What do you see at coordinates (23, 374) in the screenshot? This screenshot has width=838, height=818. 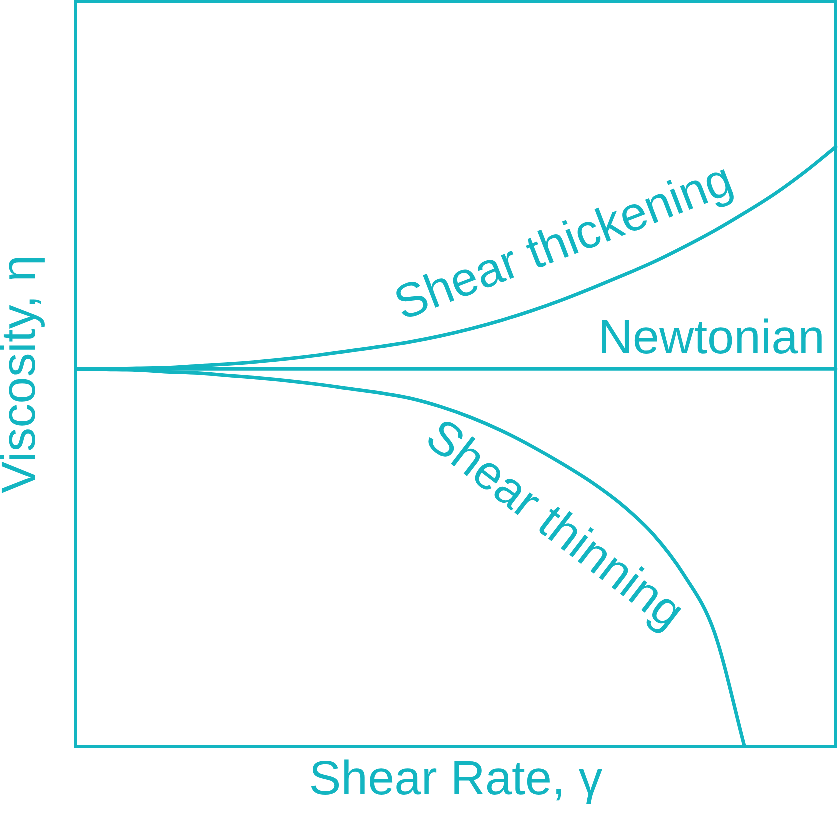 I see `y-axis-title: Viscosity, η` at bounding box center [23, 374].